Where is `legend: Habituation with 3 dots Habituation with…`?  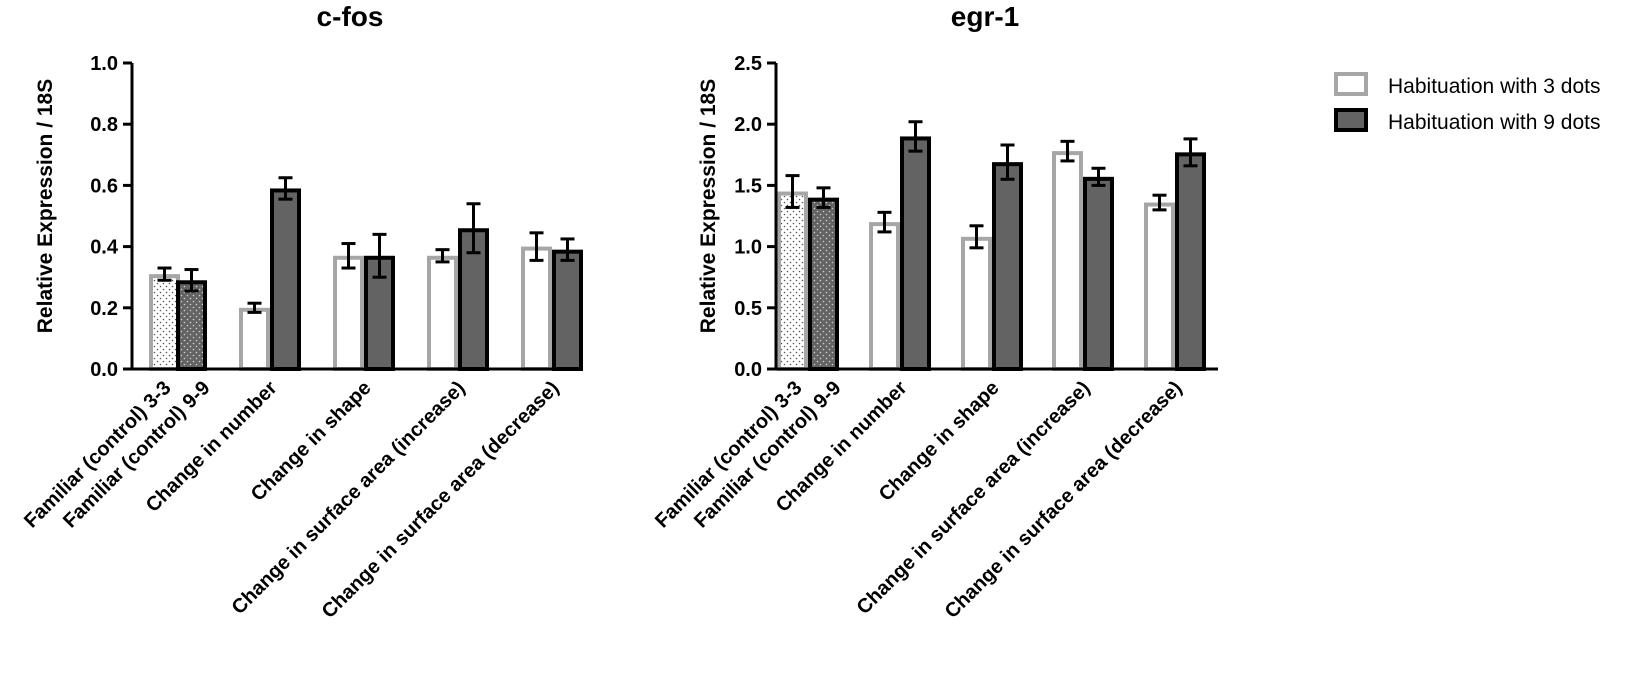 legend: Habituation with 3 dots Habituation with… is located at coordinates (1467, 103).